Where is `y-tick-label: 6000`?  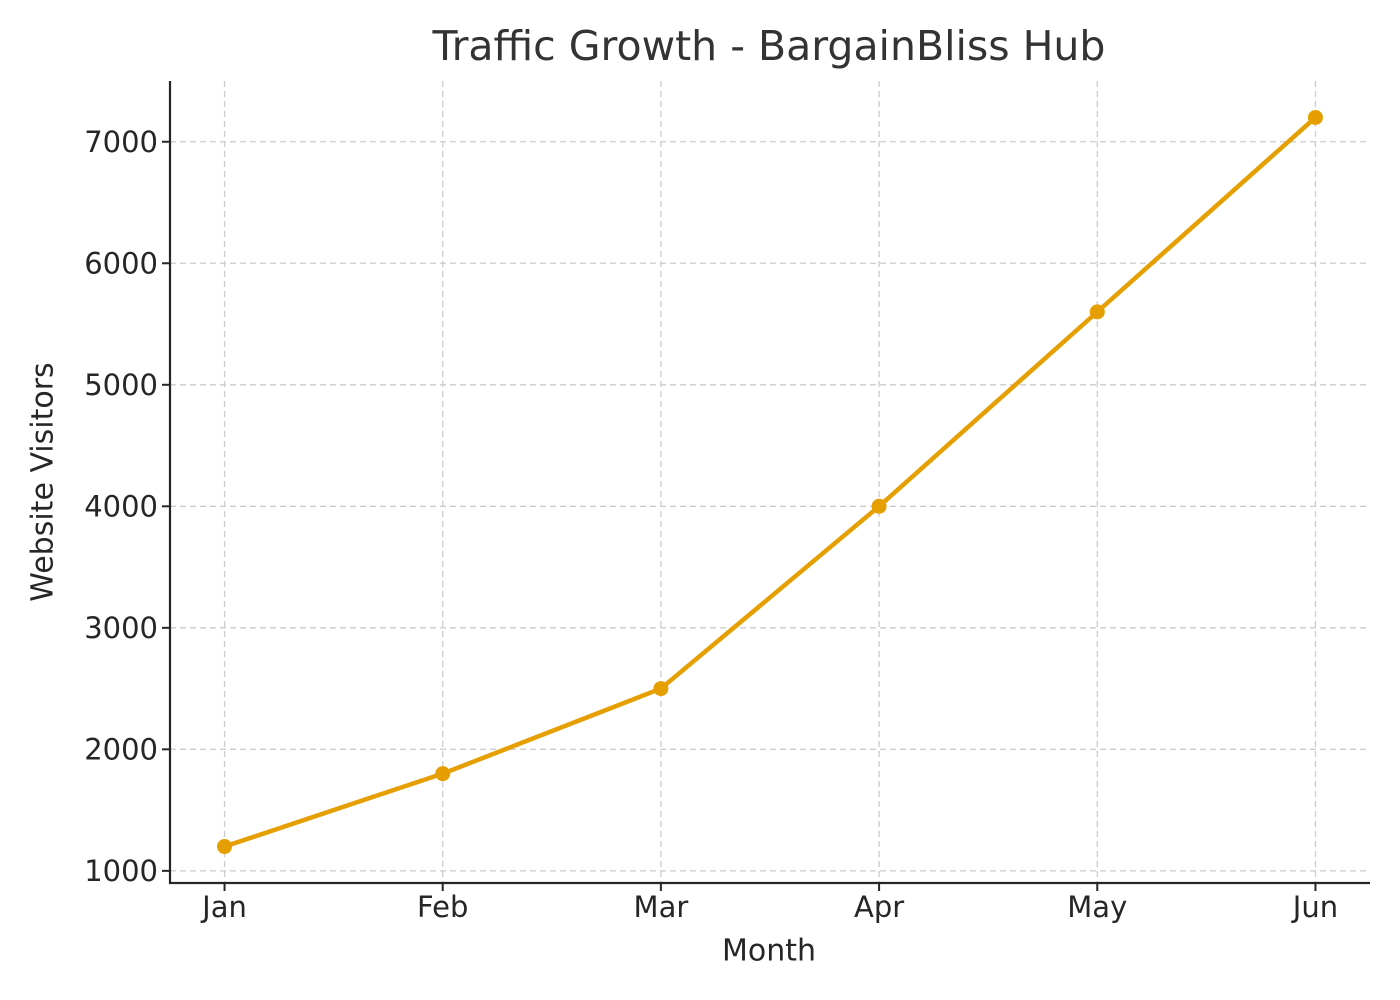 y-tick-label: 6000 is located at coordinates (121, 263).